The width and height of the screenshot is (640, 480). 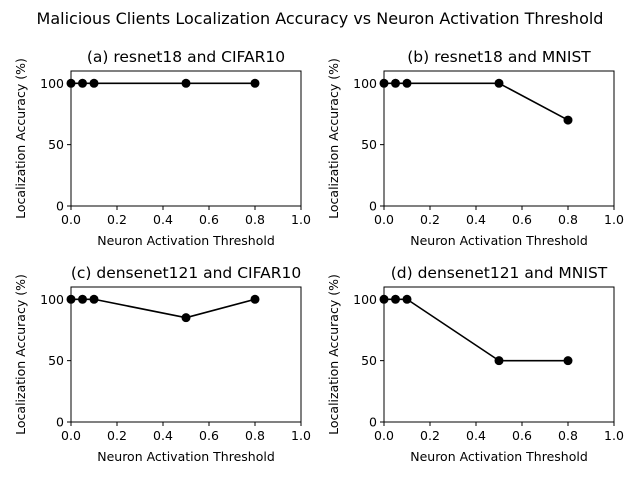 What do you see at coordinates (186, 273) in the screenshot?
I see `panel-title: (c) densenet121 and CIFAR10` at bounding box center [186, 273].